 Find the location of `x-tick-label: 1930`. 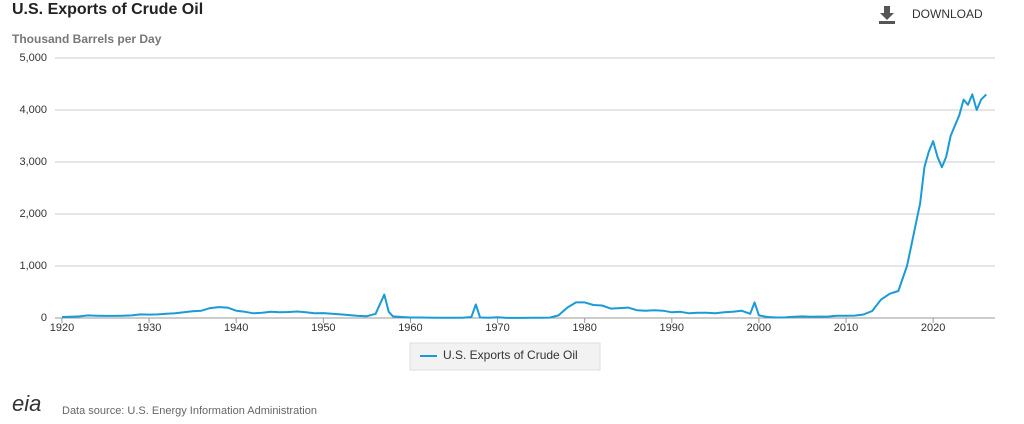

x-tick-label: 1930 is located at coordinates (149, 328).